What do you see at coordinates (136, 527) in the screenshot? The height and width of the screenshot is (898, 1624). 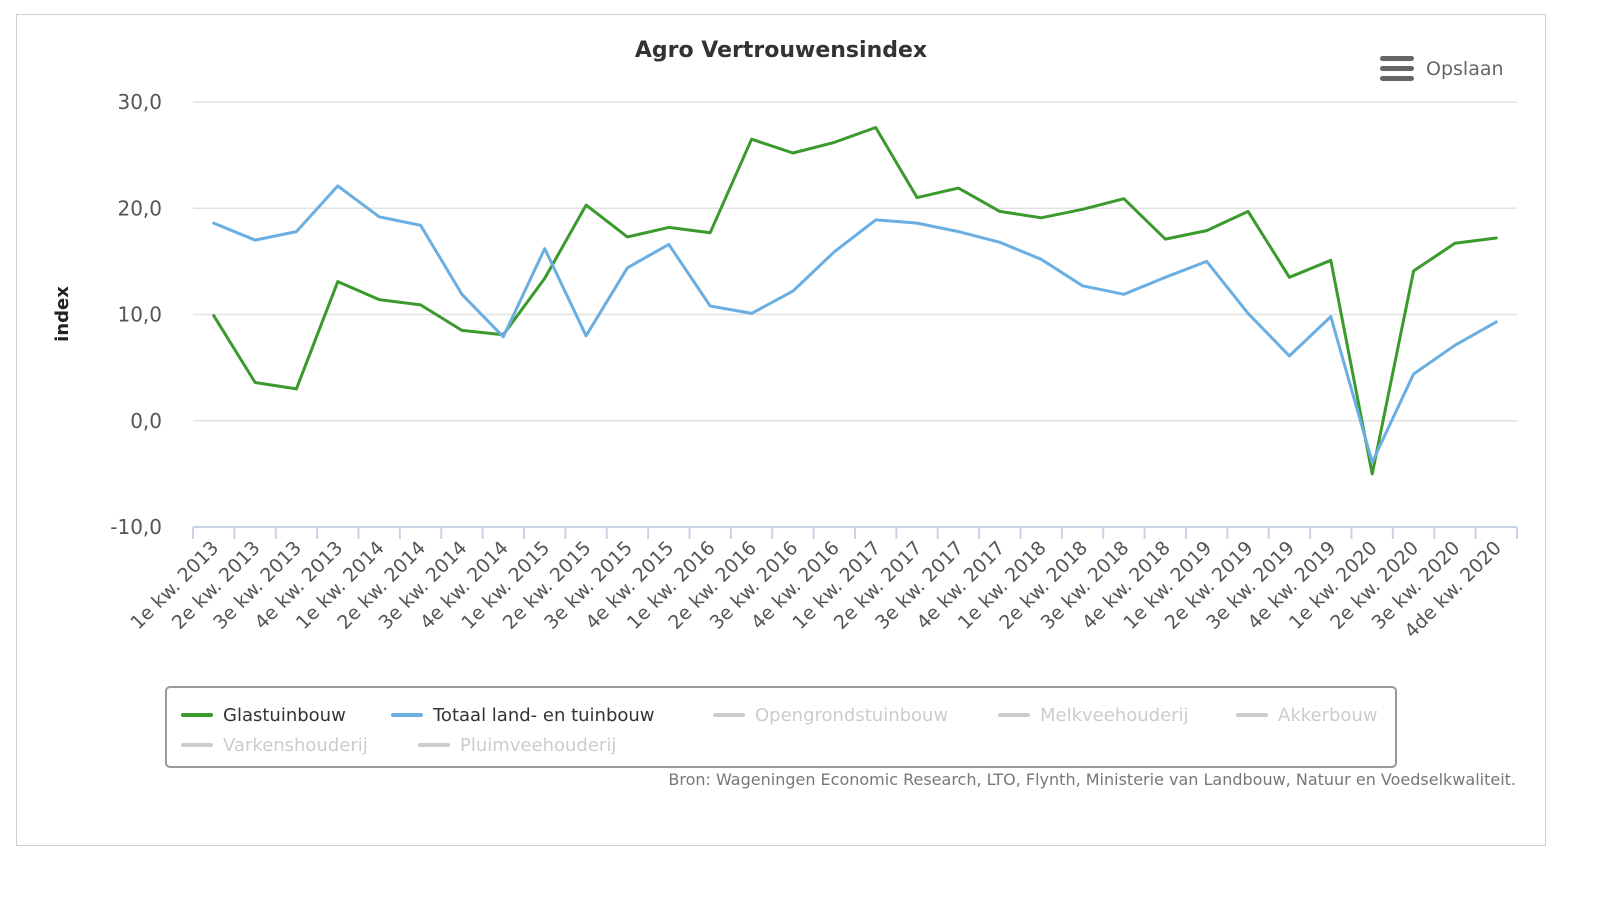 I see `y-tick-label: -10,0` at bounding box center [136, 527].